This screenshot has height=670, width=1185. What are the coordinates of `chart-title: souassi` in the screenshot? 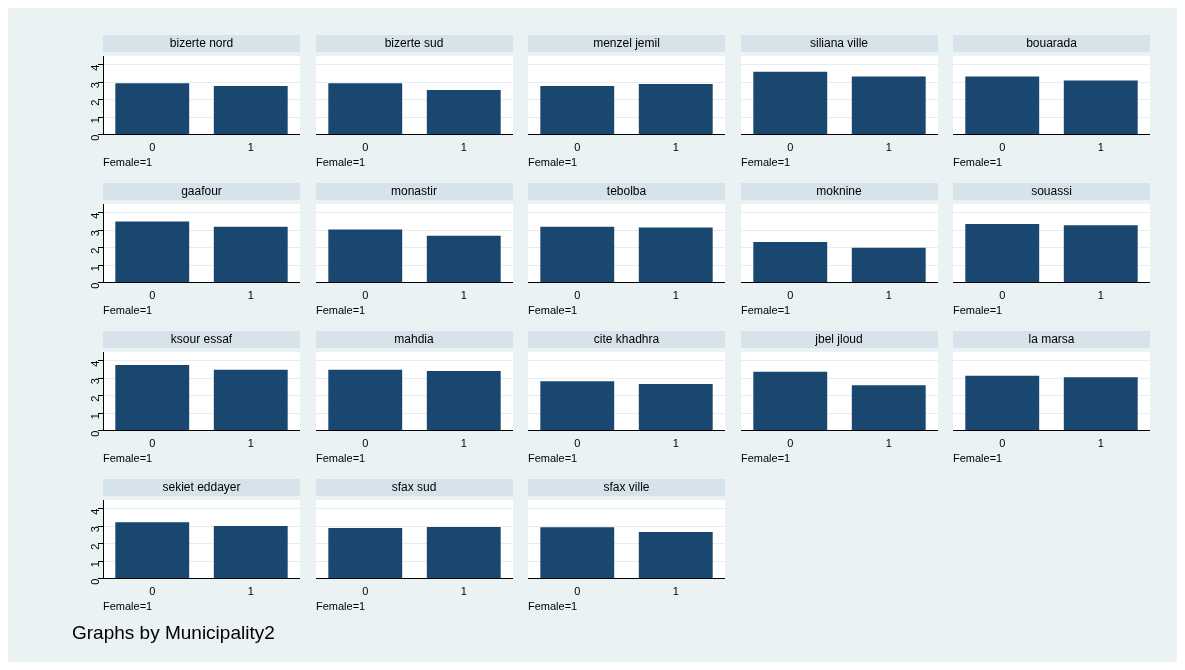 It's located at (1051, 191).